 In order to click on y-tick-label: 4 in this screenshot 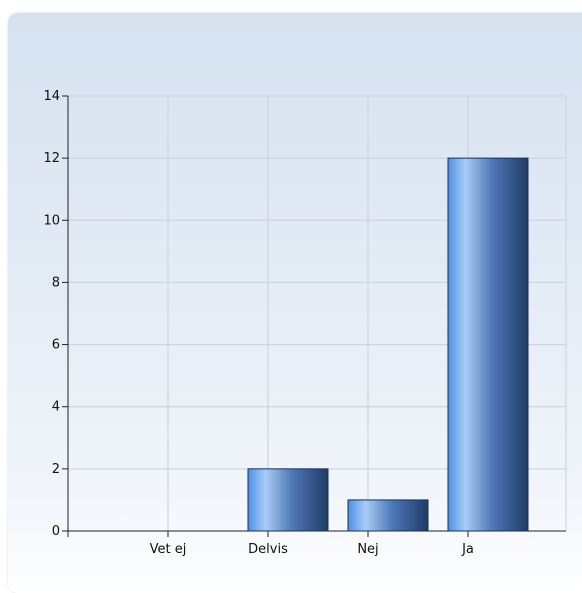, I will do `click(56, 407)`.